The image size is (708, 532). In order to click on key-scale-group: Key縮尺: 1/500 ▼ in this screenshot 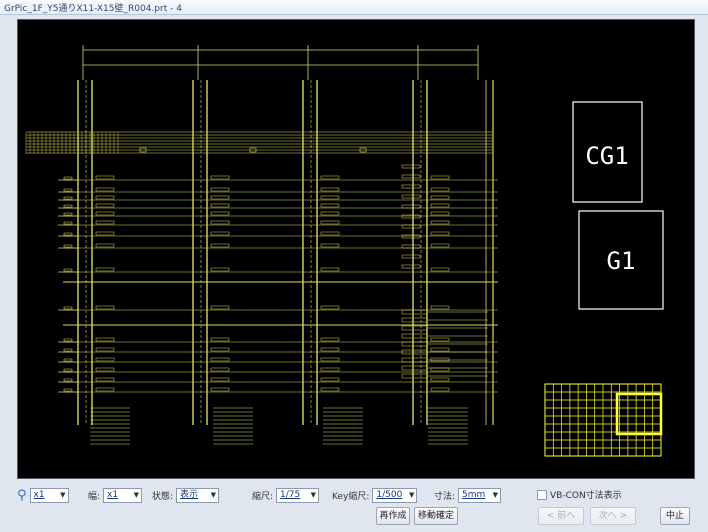, I will do `click(375, 495)`.